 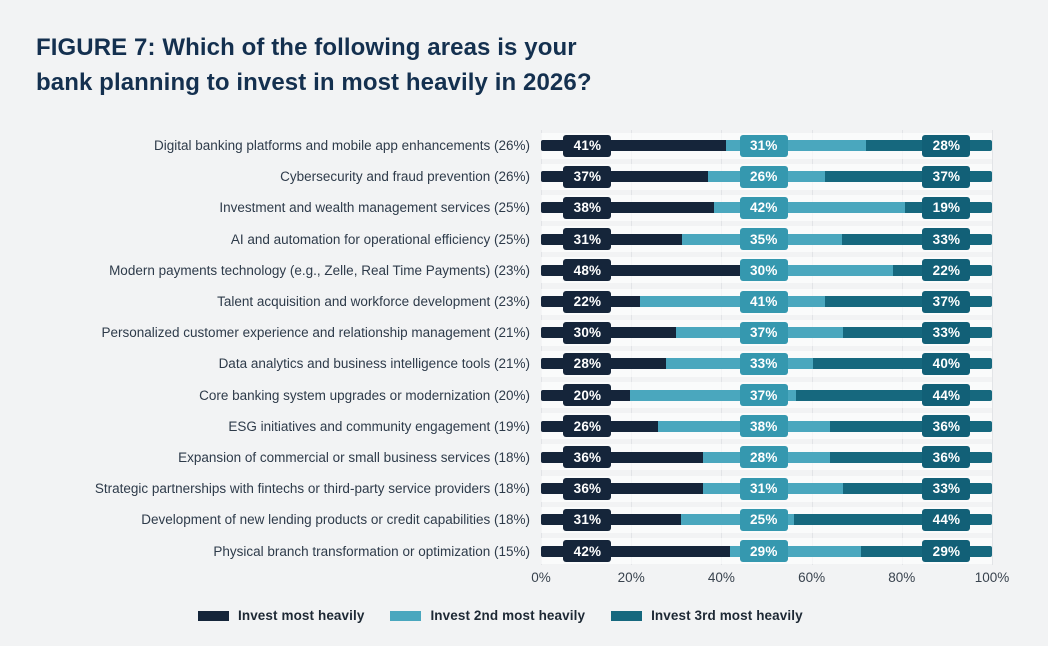 I want to click on value-label: 19%, so click(x=946, y=207).